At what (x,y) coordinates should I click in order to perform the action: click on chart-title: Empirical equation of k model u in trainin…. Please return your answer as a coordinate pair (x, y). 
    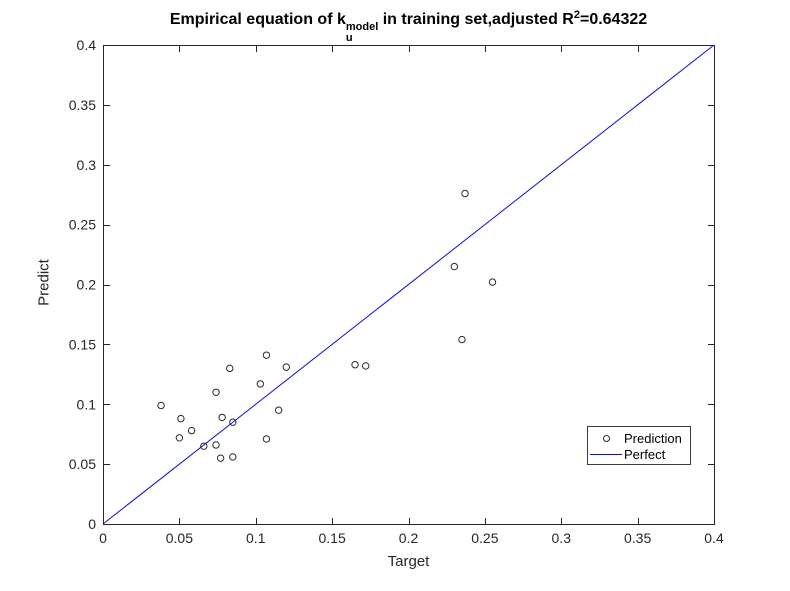
    Looking at the image, I should click on (408, 26).